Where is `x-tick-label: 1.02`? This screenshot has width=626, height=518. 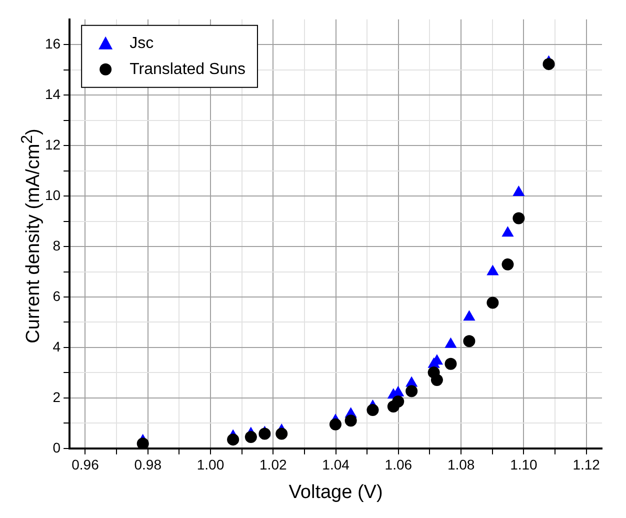 x-tick-label: 1.02 is located at coordinates (273, 464).